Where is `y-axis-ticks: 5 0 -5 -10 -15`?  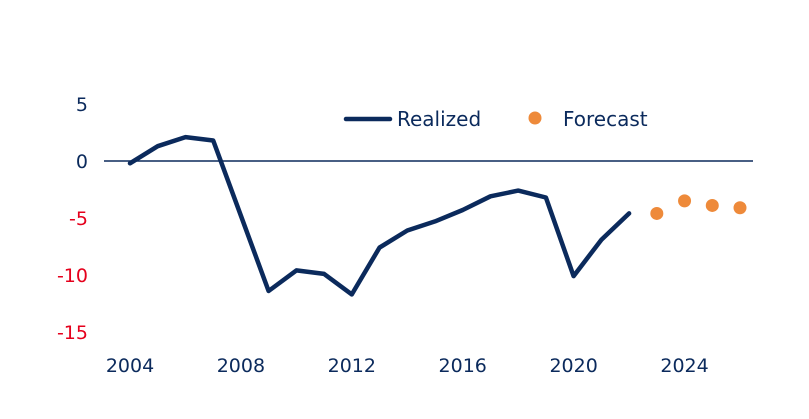 y-axis-ticks: 5 0 -5 -10 -15 is located at coordinates (72, 219).